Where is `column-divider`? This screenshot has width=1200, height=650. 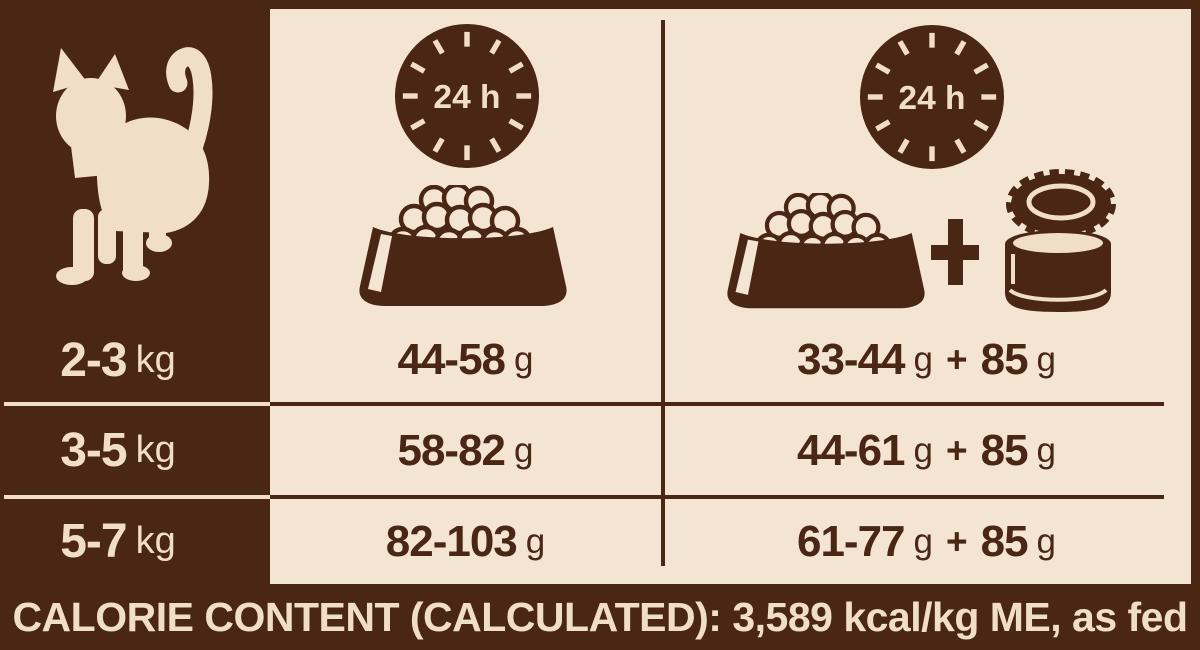
column-divider is located at coordinates (663, 293).